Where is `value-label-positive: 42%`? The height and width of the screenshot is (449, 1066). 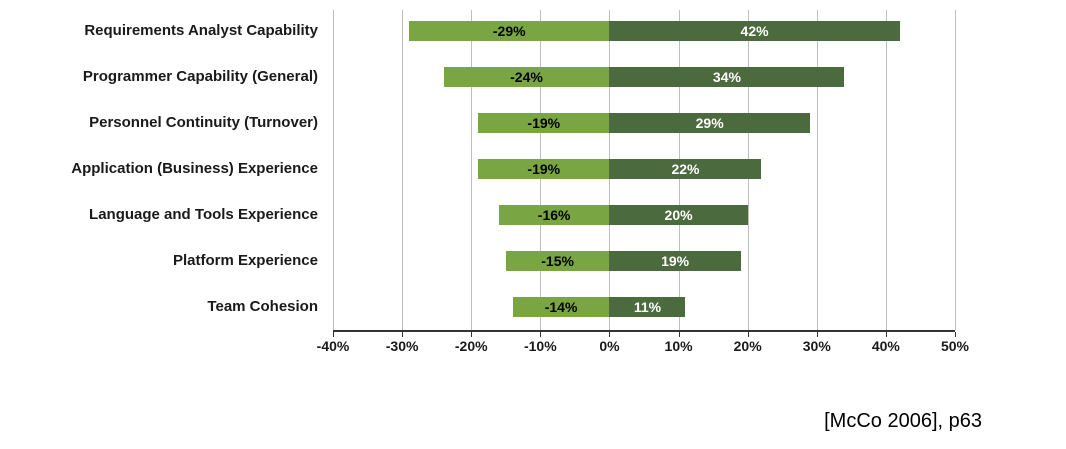 value-label-positive: 42% is located at coordinates (754, 31).